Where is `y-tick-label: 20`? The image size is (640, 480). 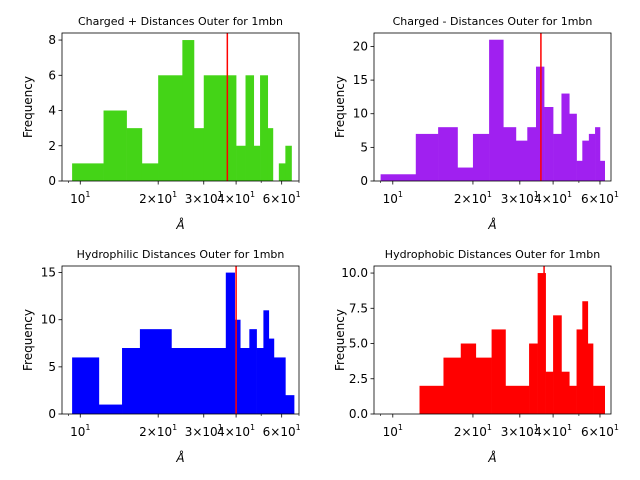
y-tick-label: 20 is located at coordinates (360, 46).